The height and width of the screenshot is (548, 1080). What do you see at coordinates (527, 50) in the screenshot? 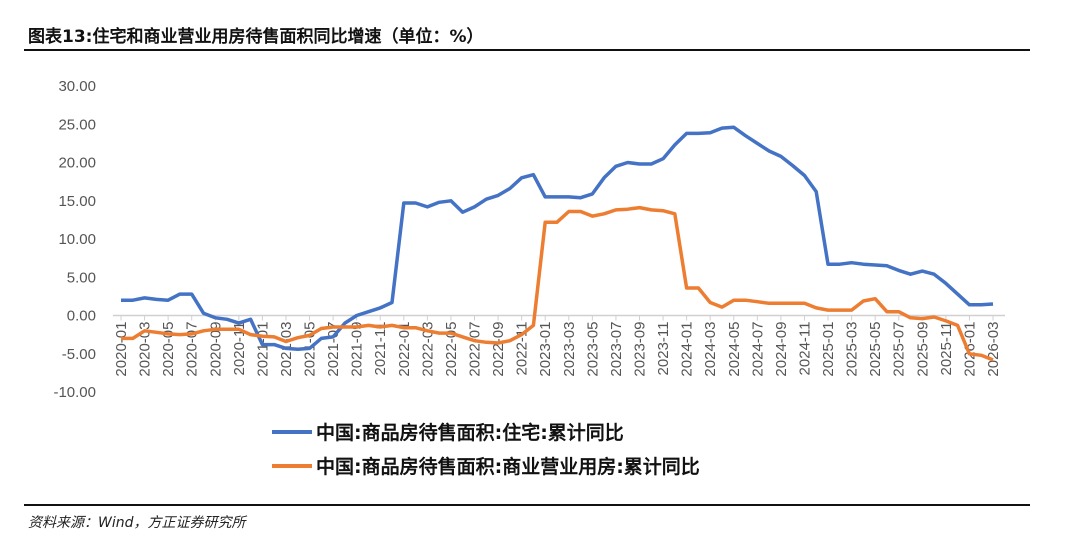
I see `title-divider` at bounding box center [527, 50].